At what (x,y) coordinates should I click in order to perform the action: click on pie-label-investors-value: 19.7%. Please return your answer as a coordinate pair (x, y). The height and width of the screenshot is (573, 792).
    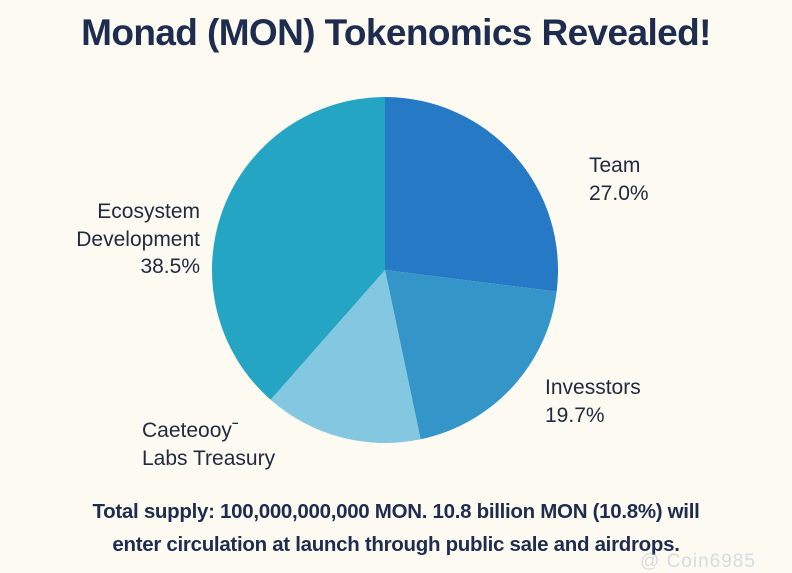
    Looking at the image, I should click on (575, 415).